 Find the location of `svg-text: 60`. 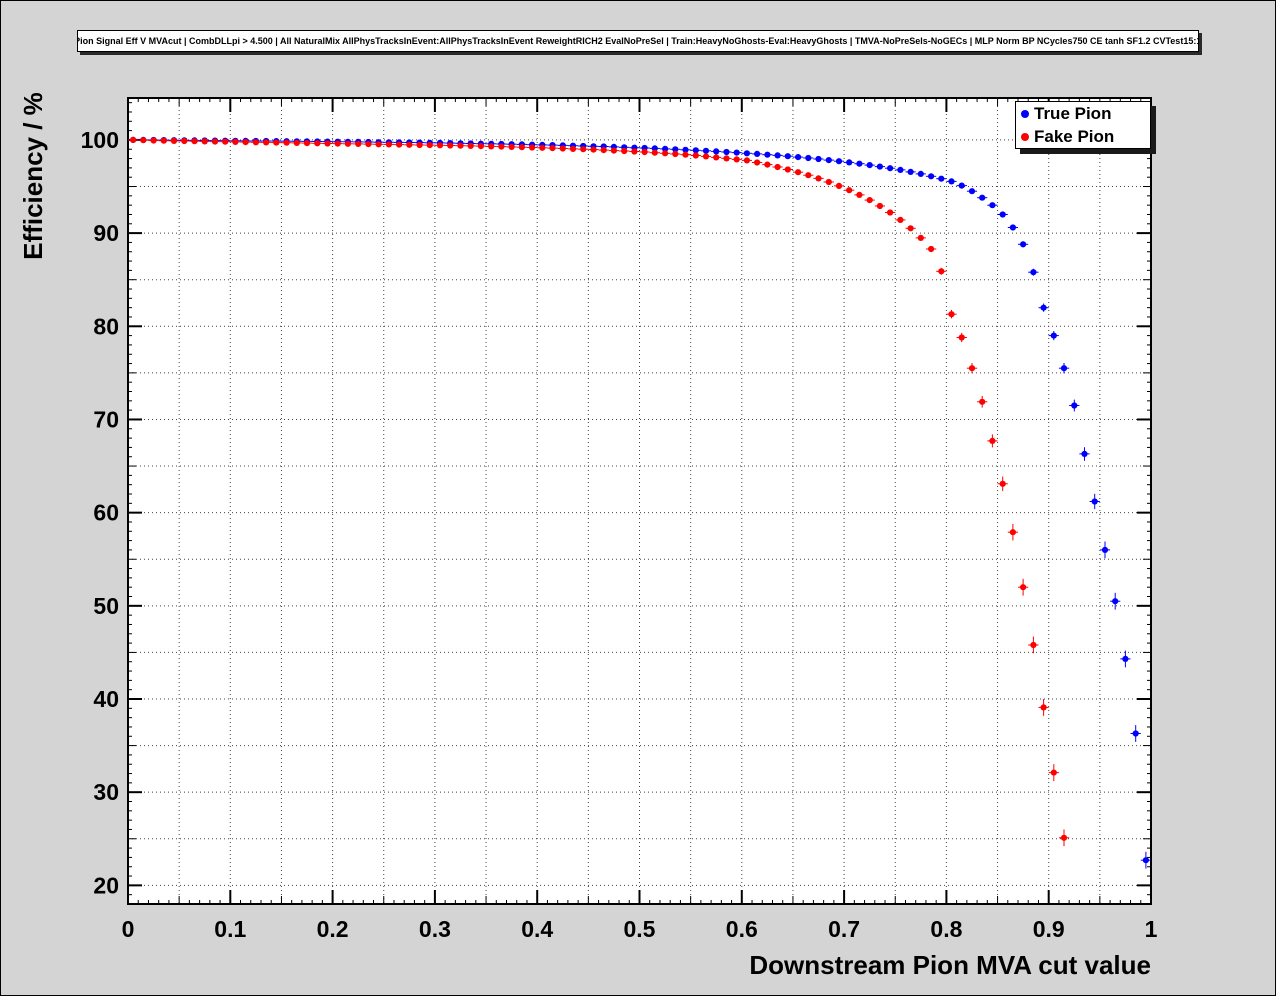

svg-text: 60 is located at coordinates (106, 513).